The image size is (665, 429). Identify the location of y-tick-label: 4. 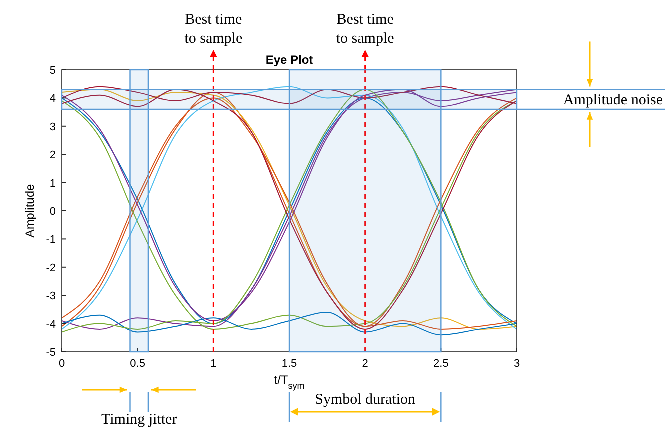
(53, 99).